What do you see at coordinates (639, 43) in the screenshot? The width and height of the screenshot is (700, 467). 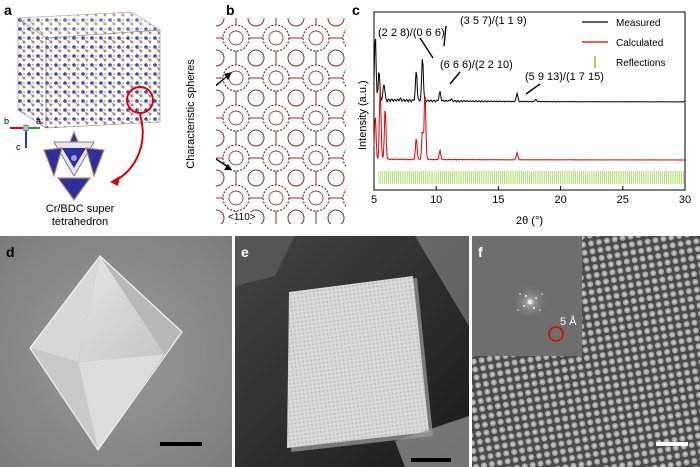 I see `legend-calculated: Calculated` at bounding box center [639, 43].